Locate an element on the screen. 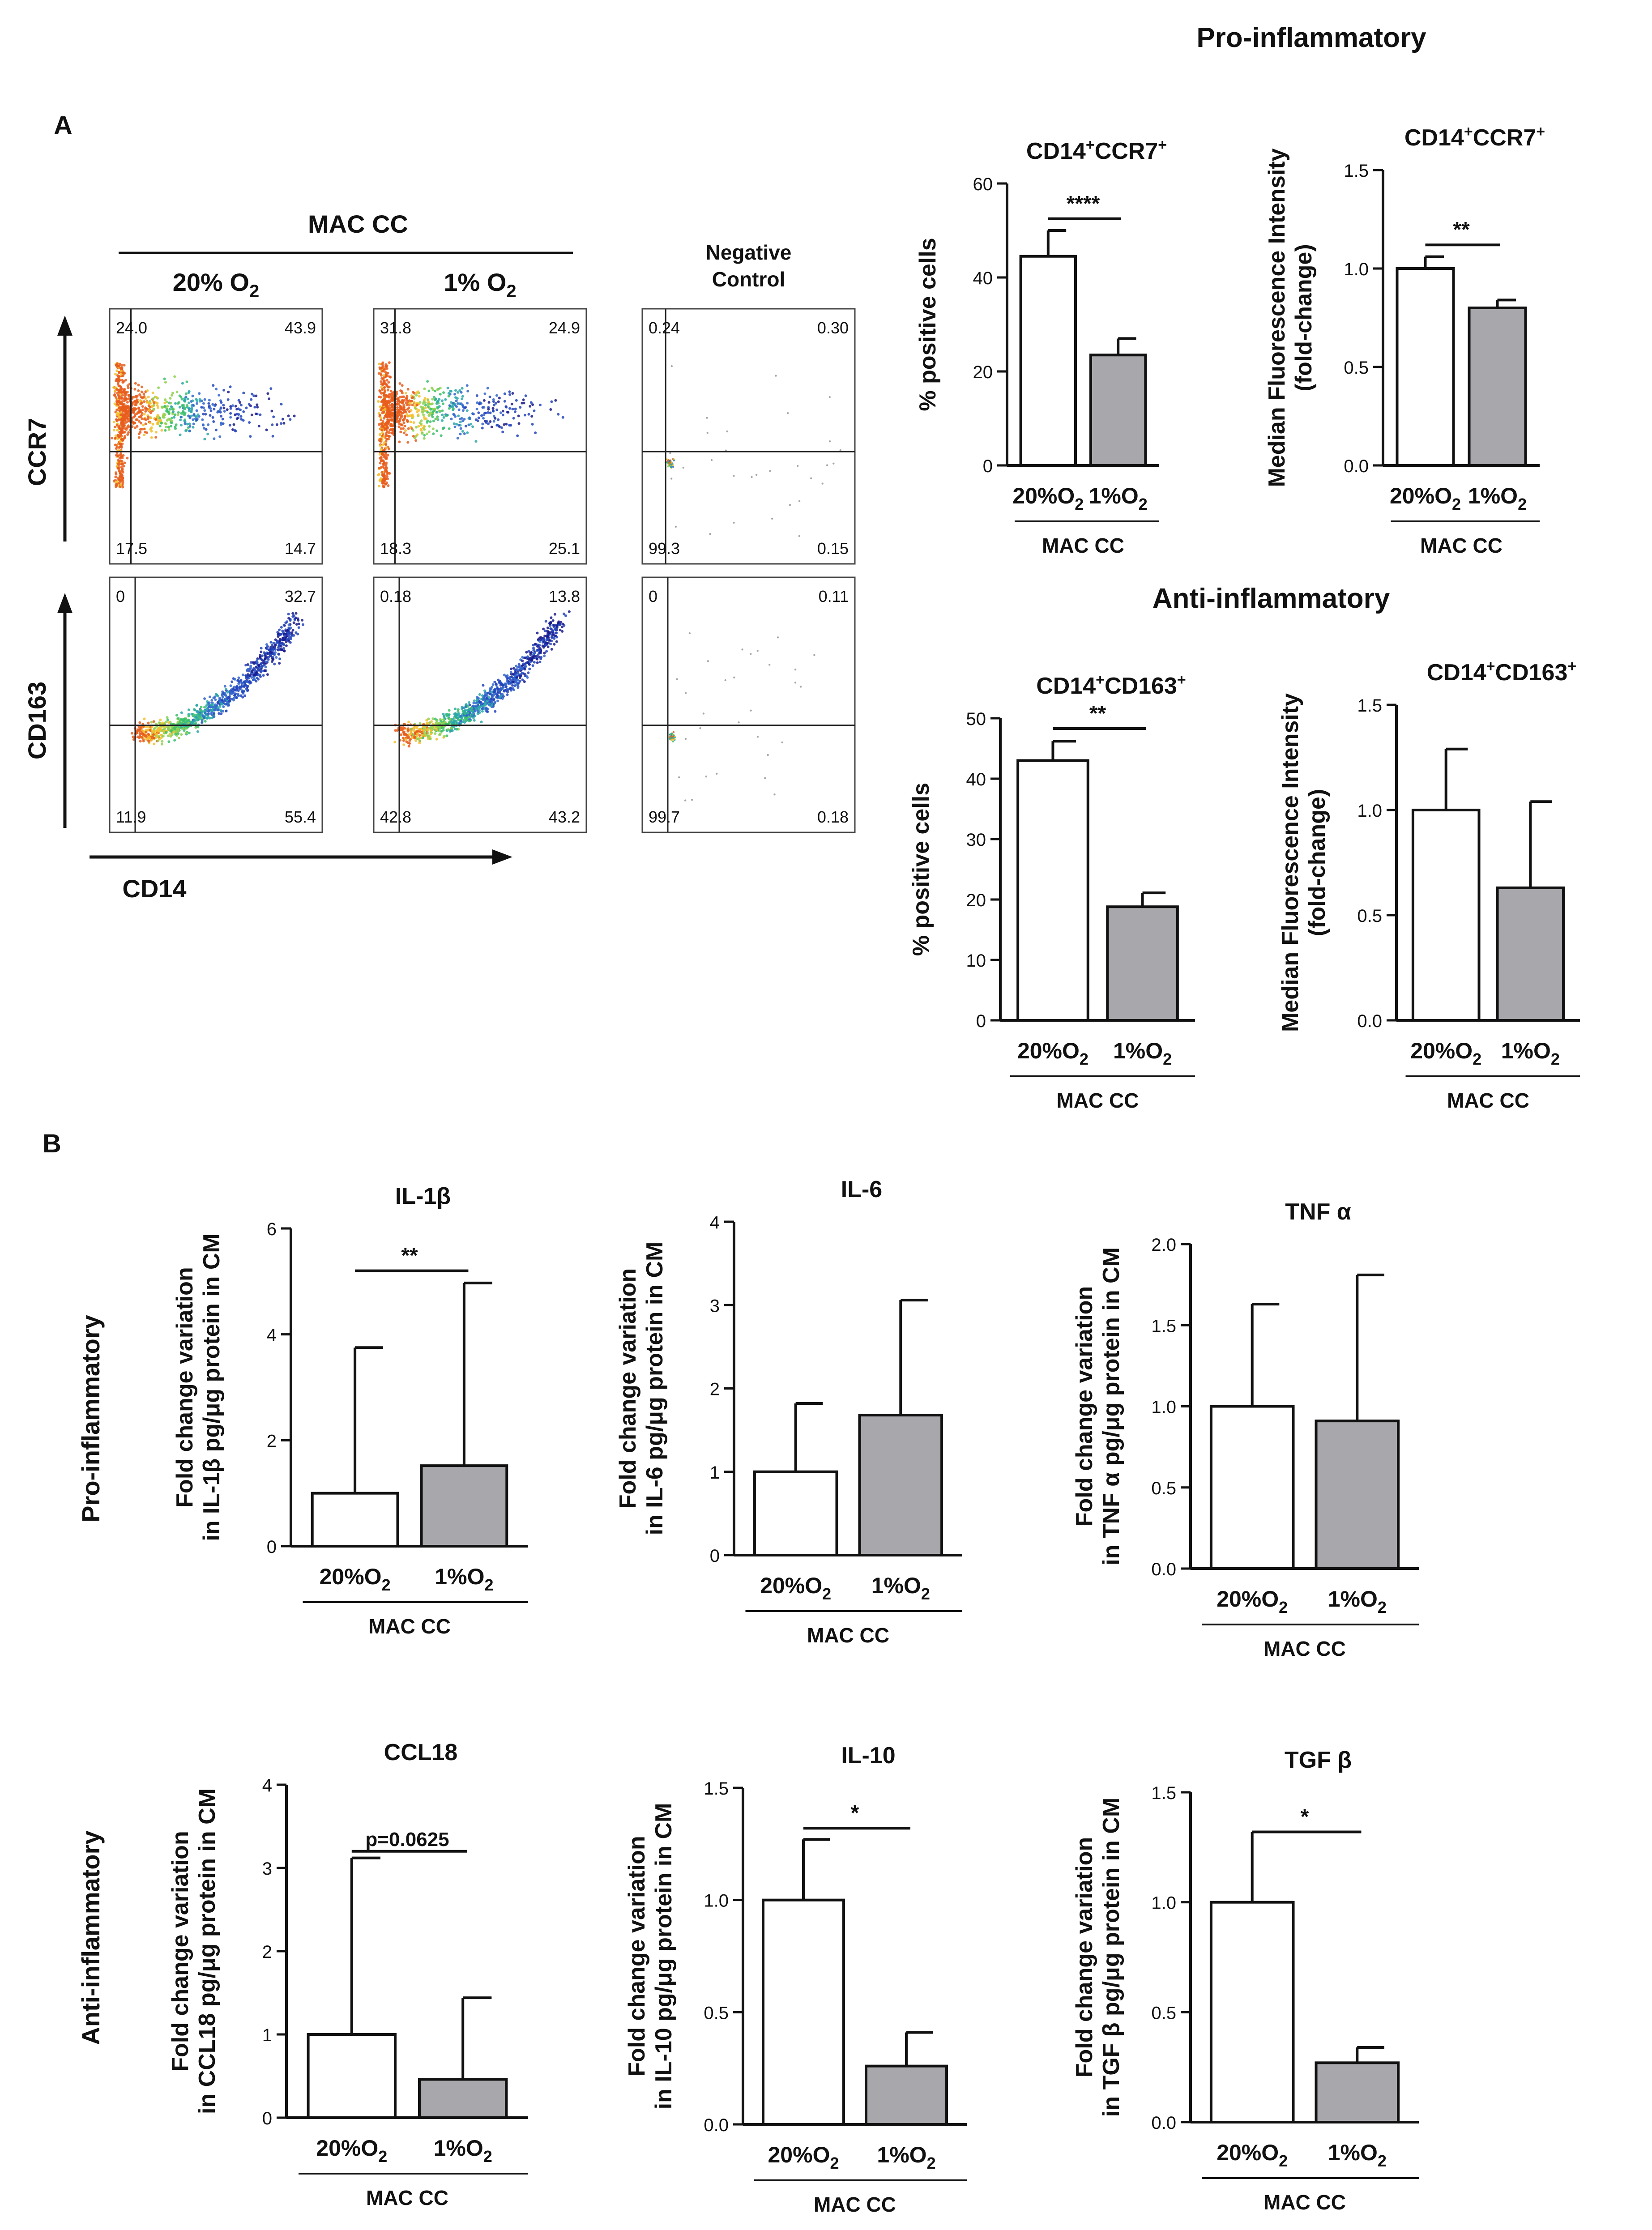  category-label-0: 20%O220%O2 is located at coordinates (1048, 498).